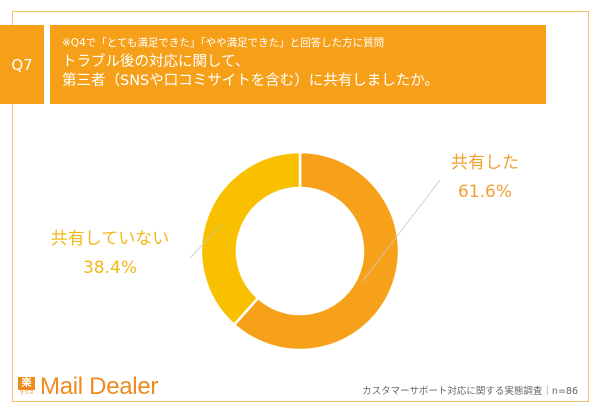 The image size is (600, 415). What do you see at coordinates (156, 62) in the screenshot?
I see `question-line-1: トラブル後の対応に関して、` at bounding box center [156, 62].